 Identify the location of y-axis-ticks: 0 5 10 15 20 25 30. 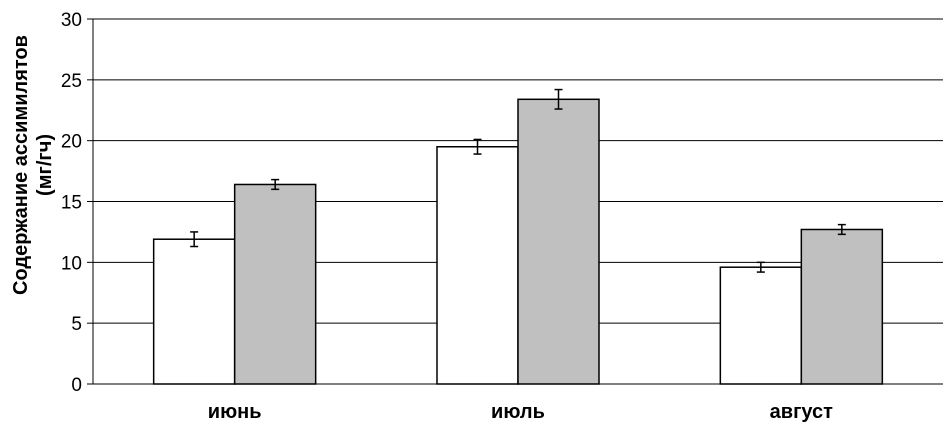
(71, 203).